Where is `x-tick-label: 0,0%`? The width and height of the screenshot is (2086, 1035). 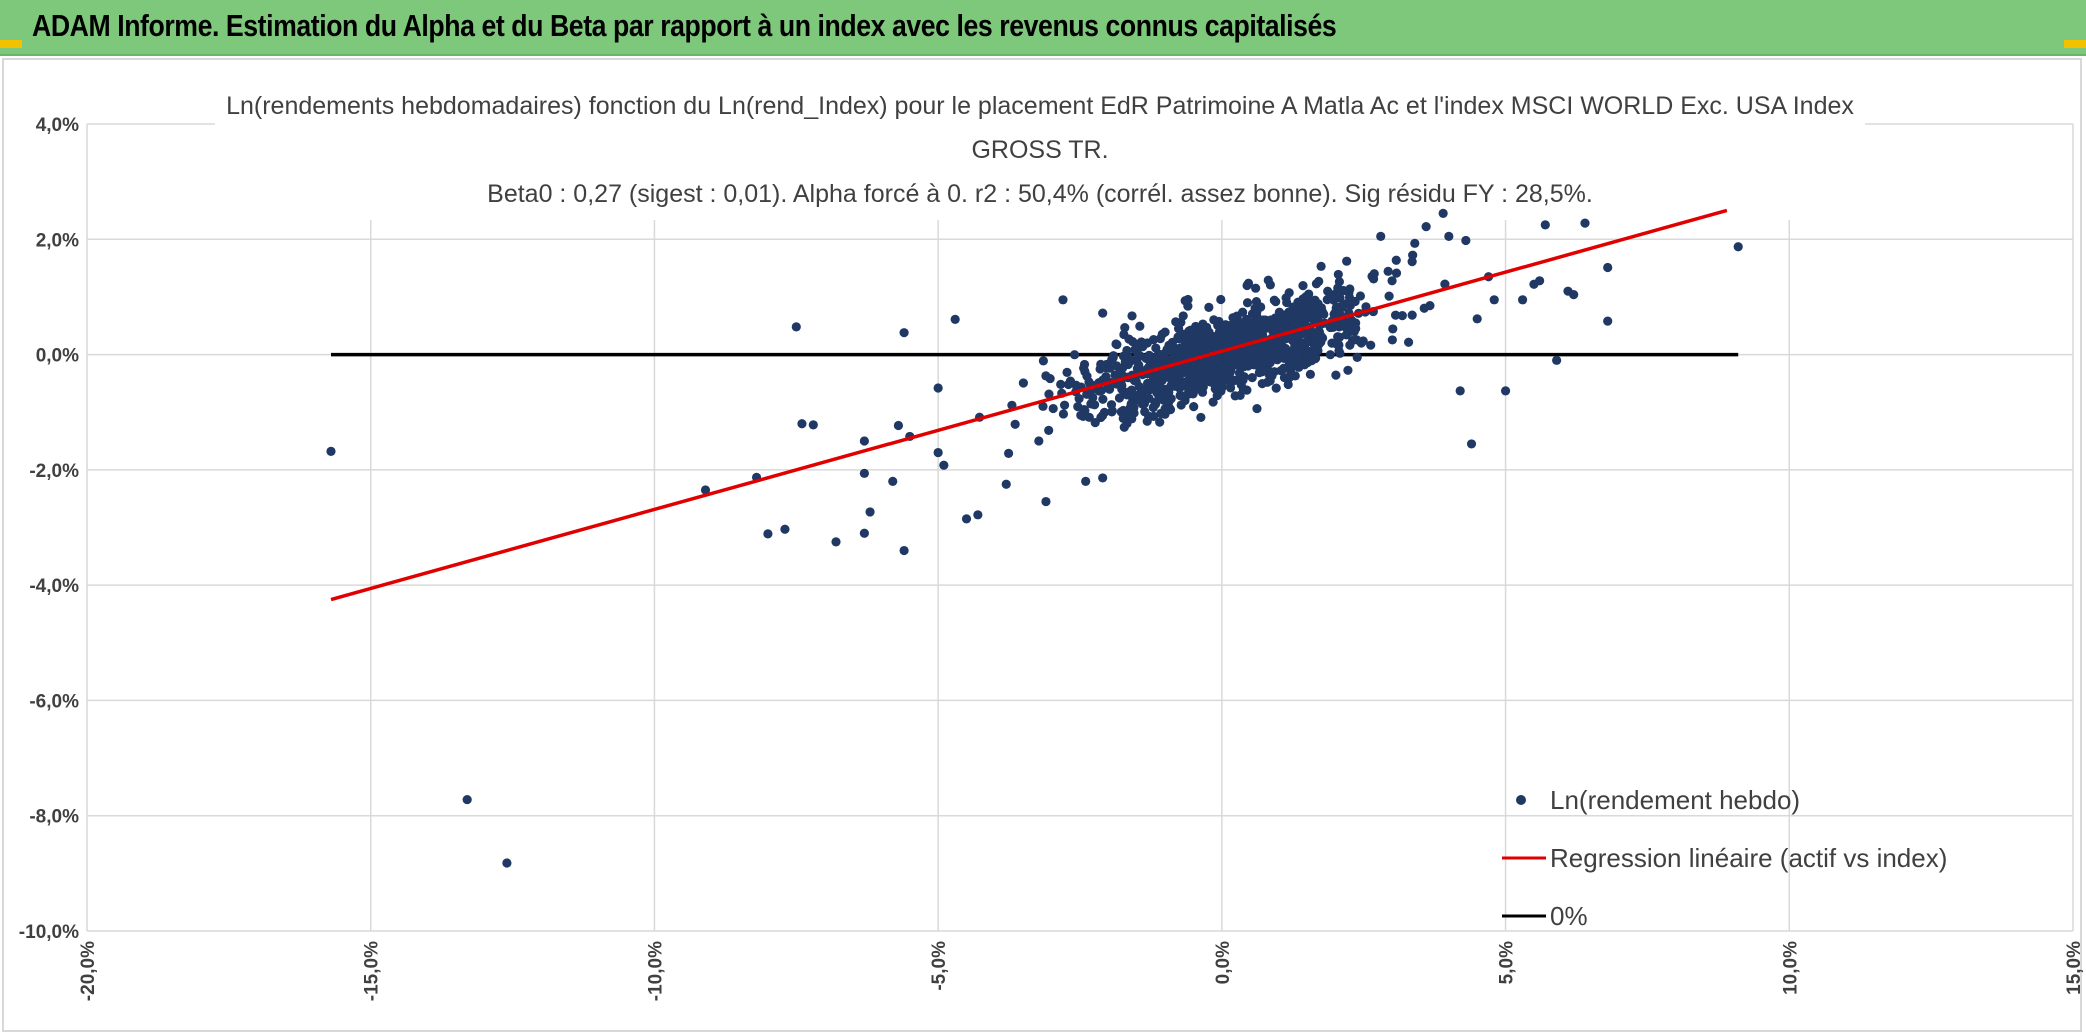 x-tick-label: 0,0% is located at coordinates (1223, 962).